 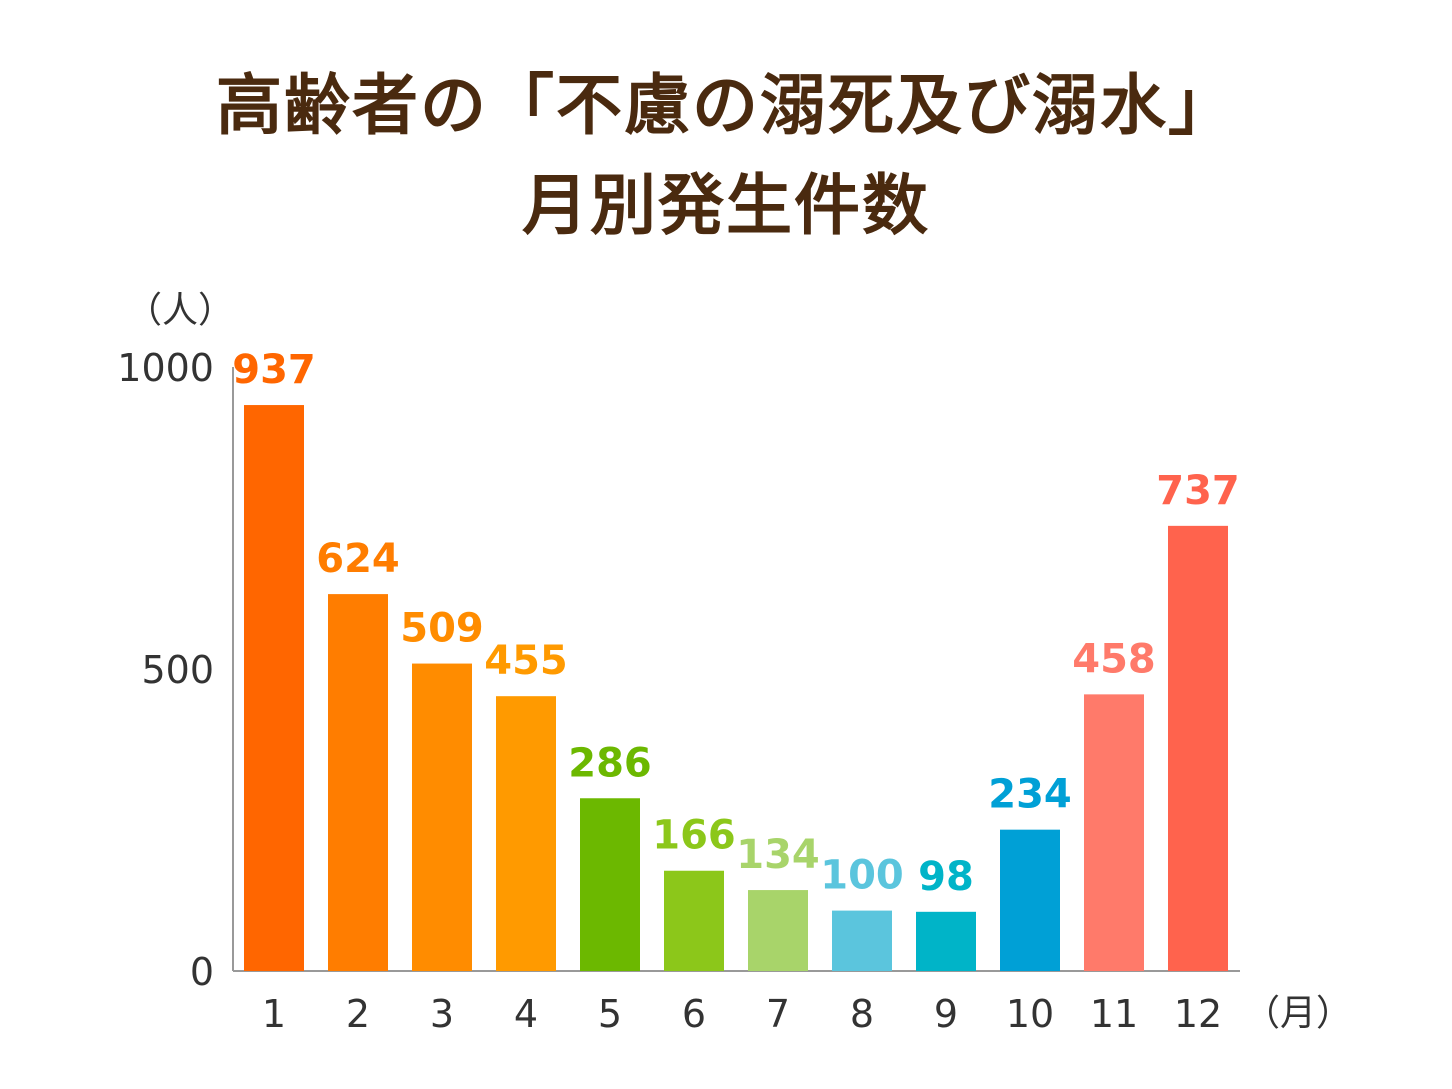 I want to click on y-tick-label: 500, so click(x=177, y=670).